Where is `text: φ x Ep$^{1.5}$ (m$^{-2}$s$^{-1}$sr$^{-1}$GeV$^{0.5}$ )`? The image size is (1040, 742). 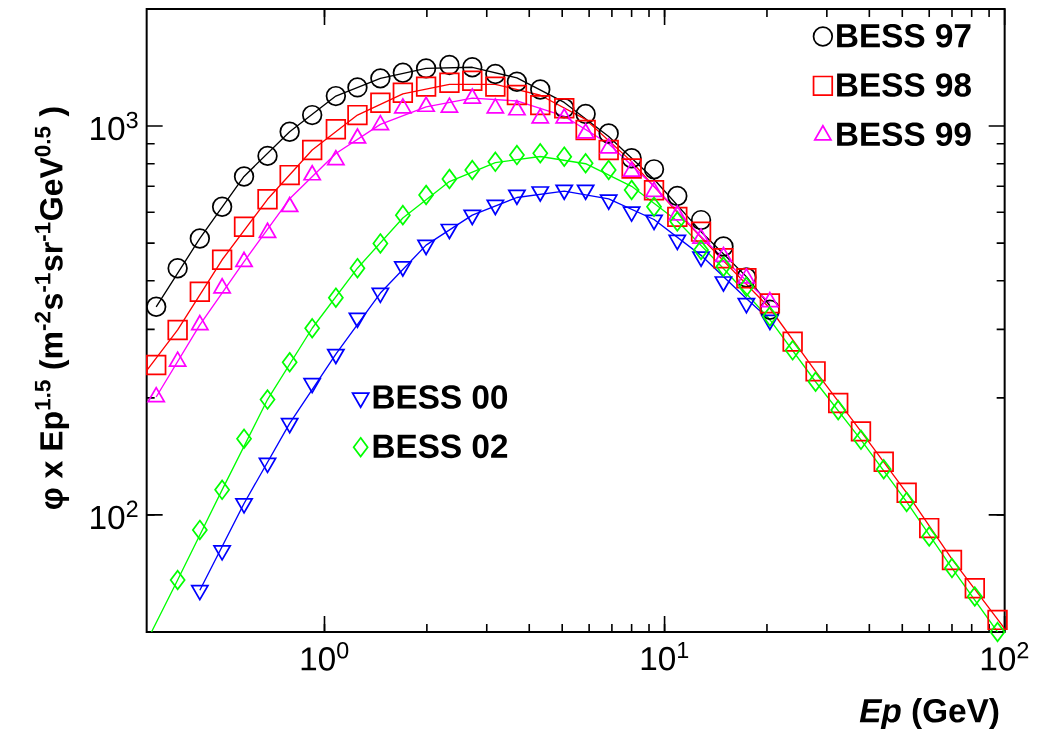 text: φ x Ep$^{1.5}$ (m$^{-2}$s$^{-1}$sr$^{-1}$GeV$^{0.5}$ ) is located at coordinates (52, 308).